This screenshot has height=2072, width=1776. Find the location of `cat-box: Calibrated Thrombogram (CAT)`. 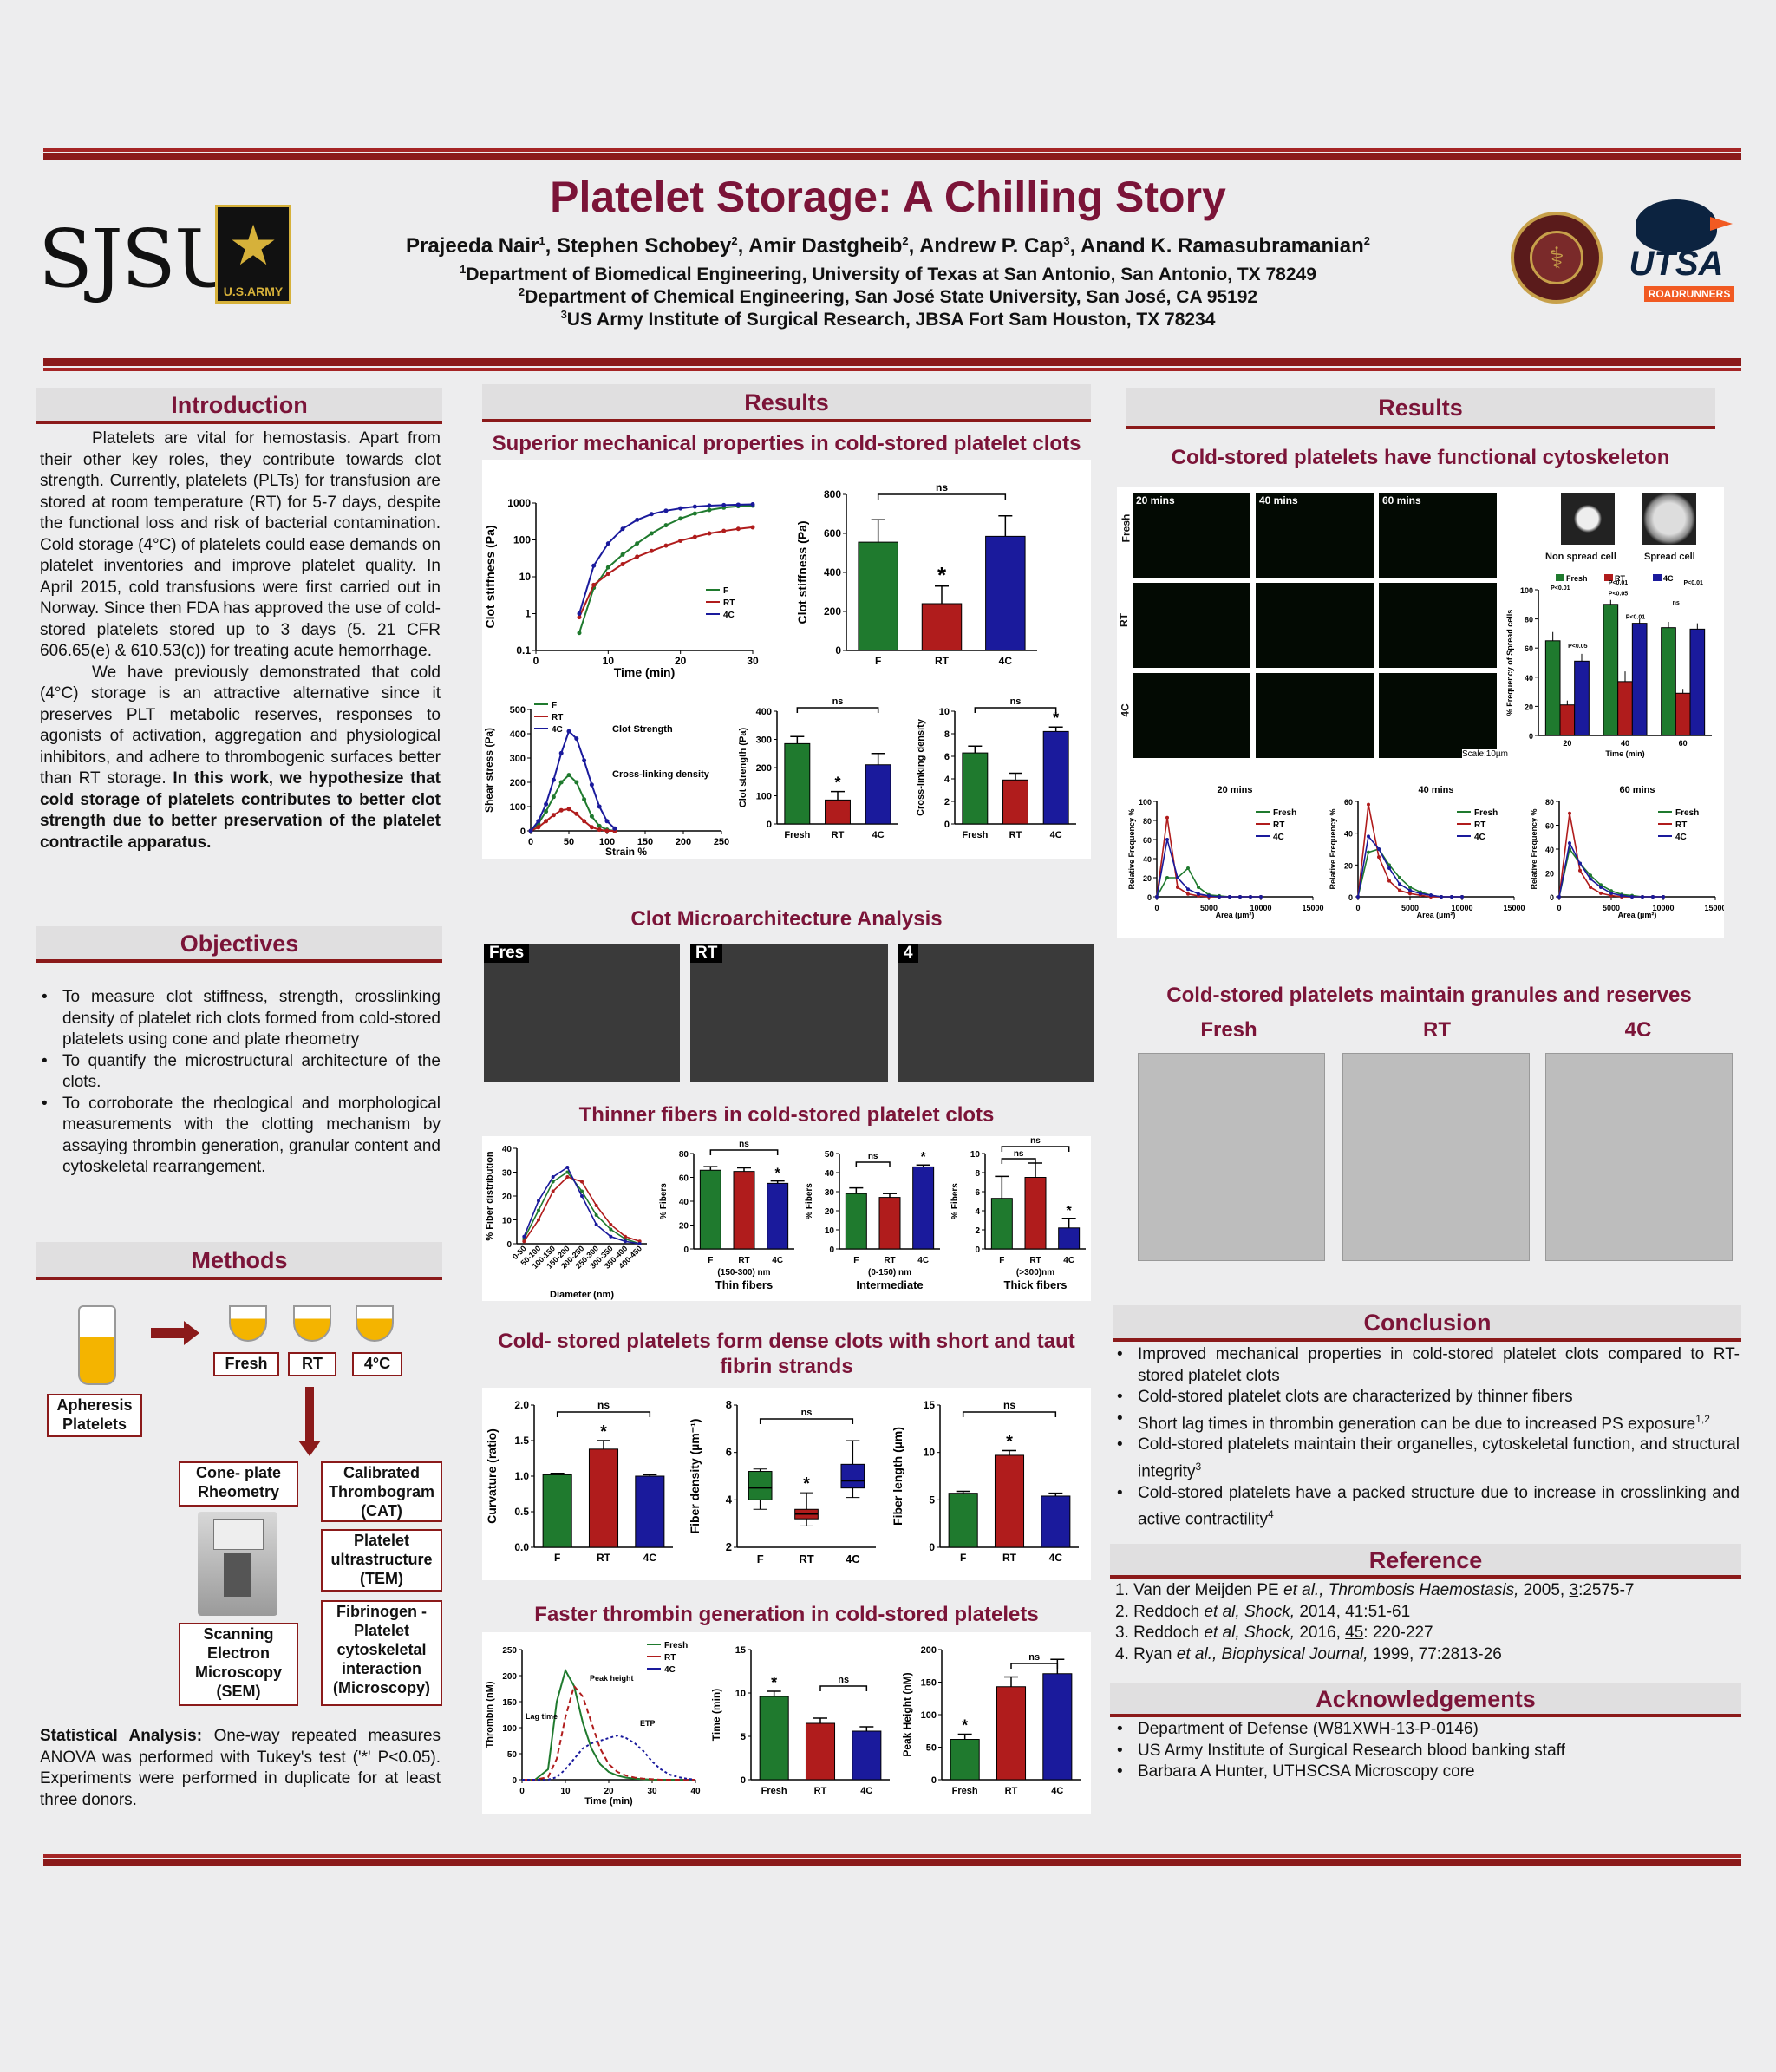

cat-box: Calibrated Thrombogram (CAT) is located at coordinates (381, 1492).